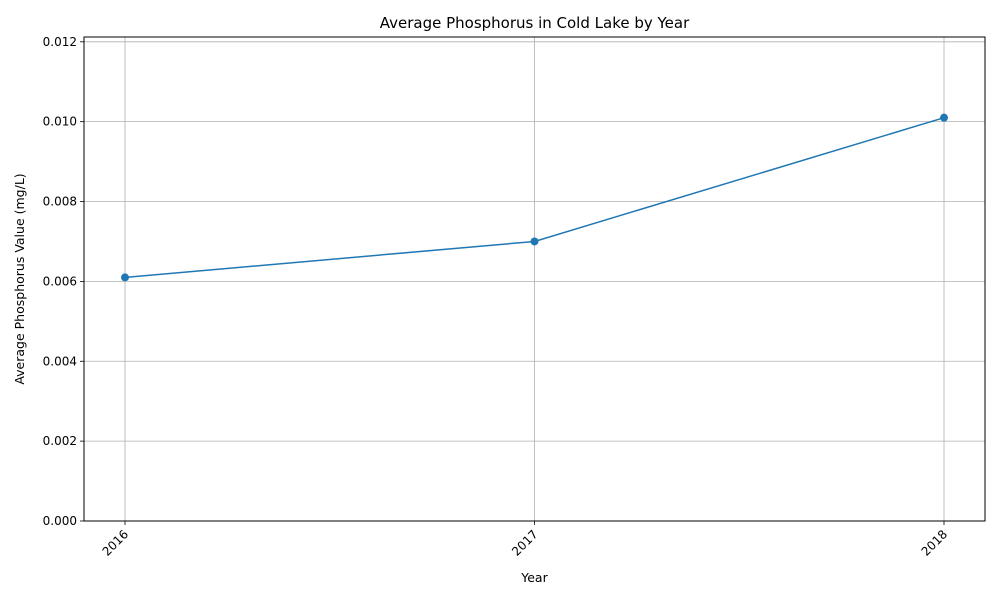  I want to click on x-tick-label: 2017, so click(524, 542).